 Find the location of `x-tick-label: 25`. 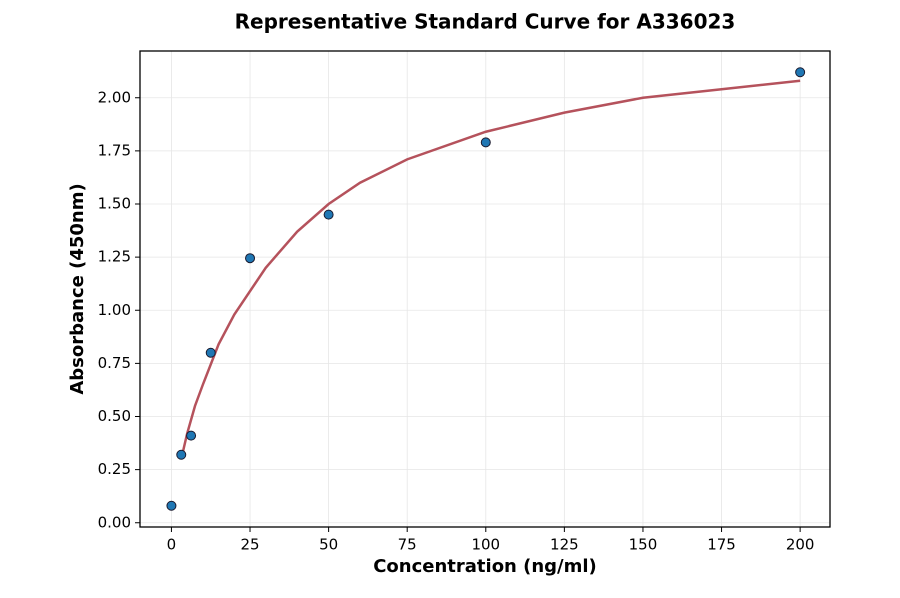

x-tick-label: 25 is located at coordinates (249, 545).